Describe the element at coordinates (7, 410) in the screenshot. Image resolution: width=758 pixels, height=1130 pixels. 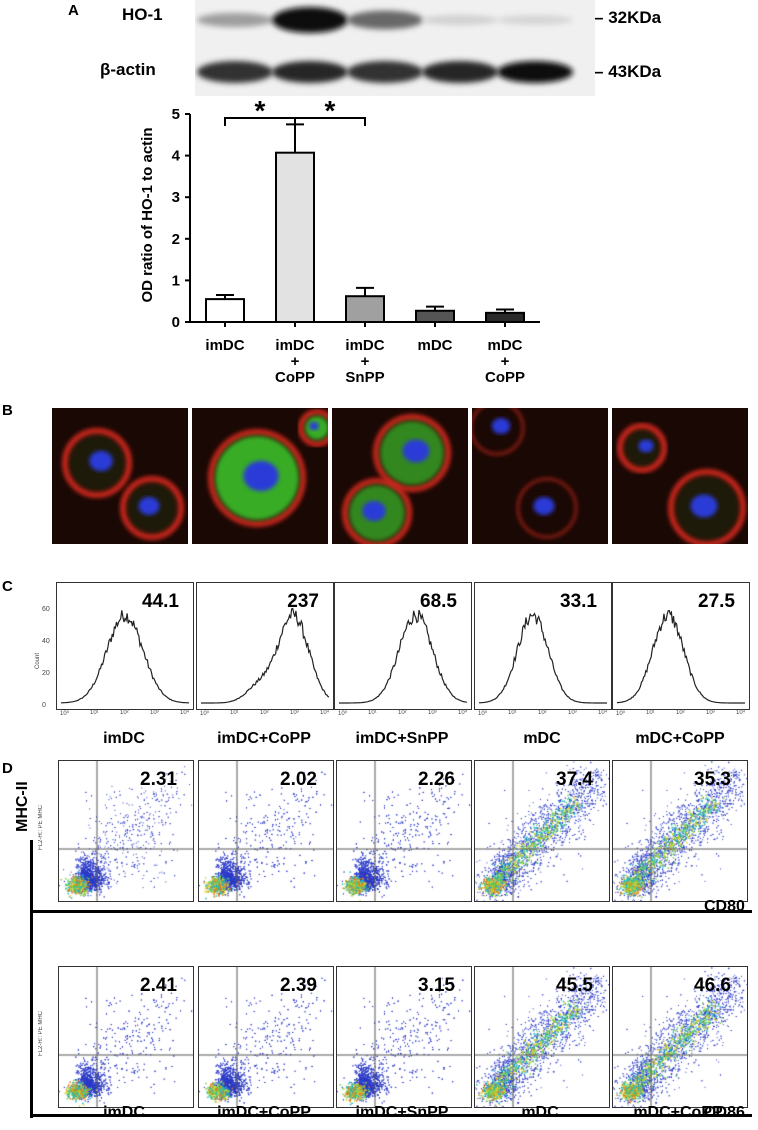
I see `panel-label-b: B` at that location.